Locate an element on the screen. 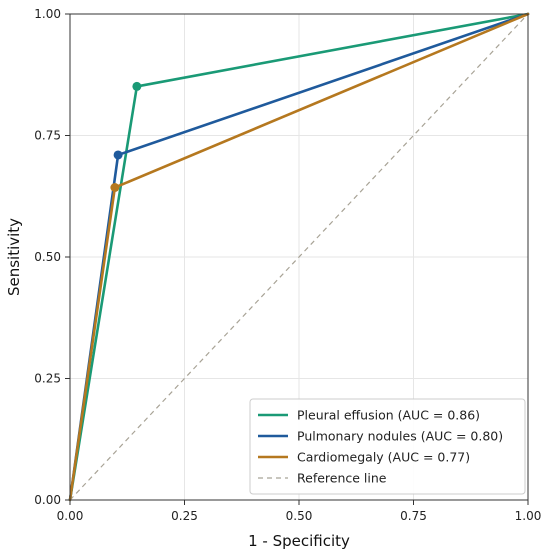 The width and height of the screenshot is (550, 558). legend-label-2: Cardiomegaly (AUC = 0.77) is located at coordinates (383, 457).